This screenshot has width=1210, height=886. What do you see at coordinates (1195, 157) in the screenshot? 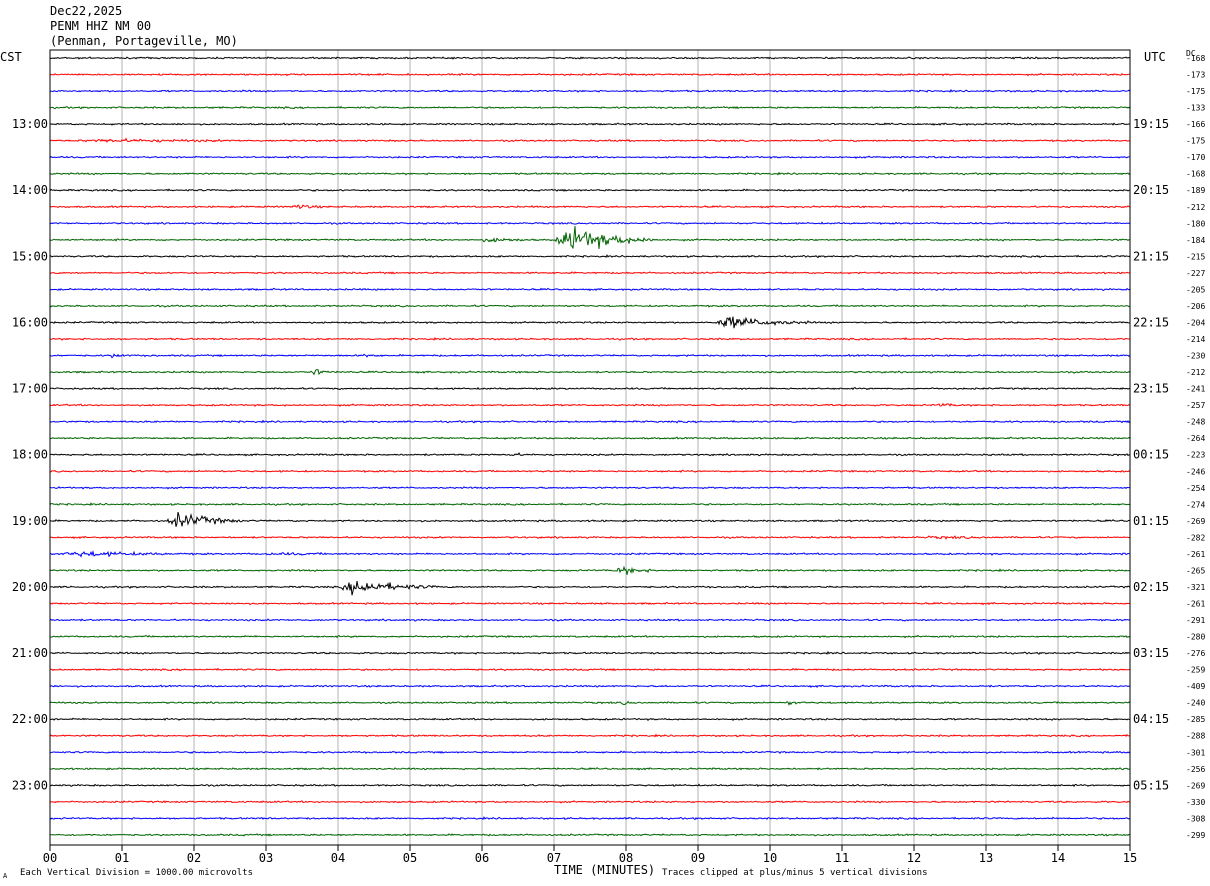
I see `dc-offset-label: -170` at bounding box center [1195, 157].